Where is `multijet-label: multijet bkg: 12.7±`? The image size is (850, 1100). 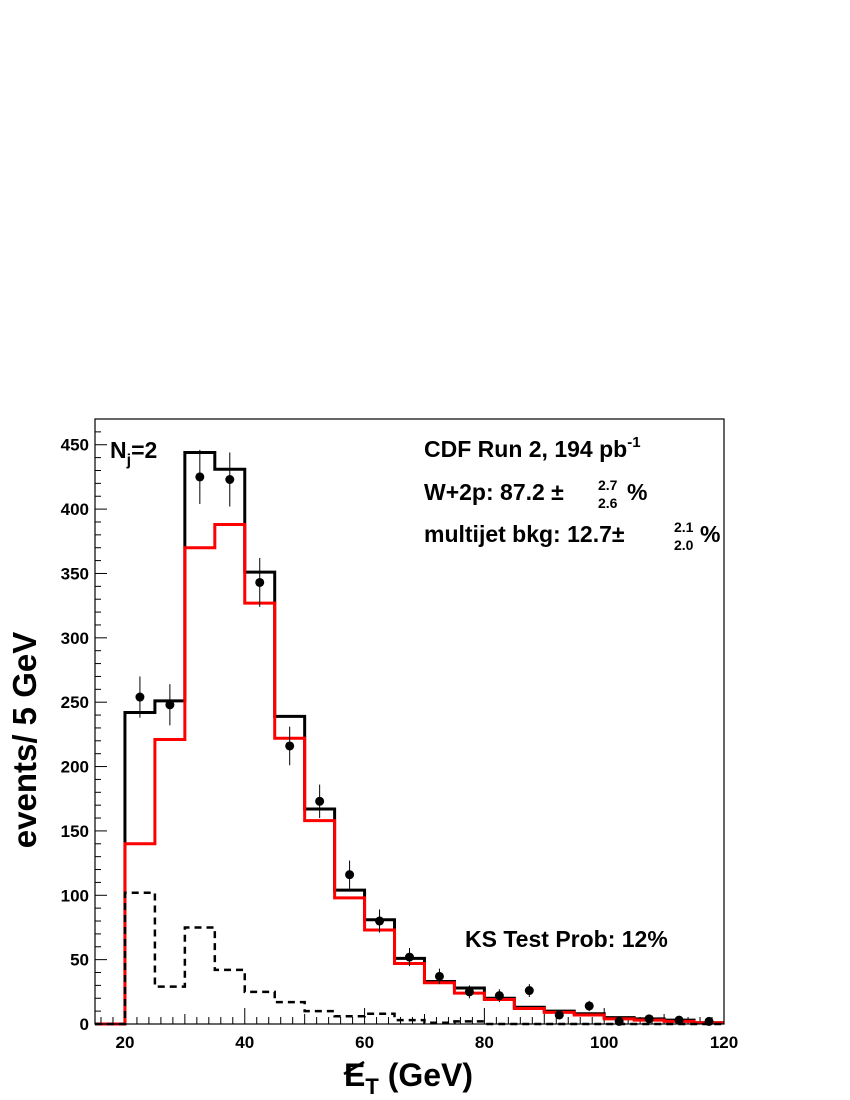
multijet-label: multijet bkg: 12.7± is located at coordinates (524, 534).